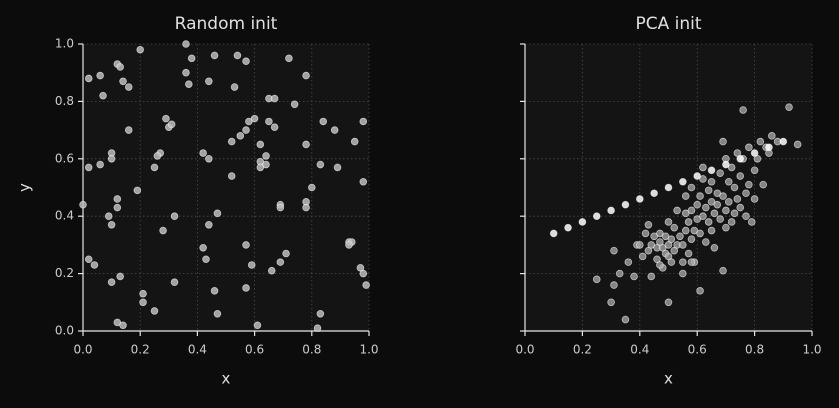  Describe the element at coordinates (140, 350) in the screenshot. I see `x-tick-label: 0.2` at that location.